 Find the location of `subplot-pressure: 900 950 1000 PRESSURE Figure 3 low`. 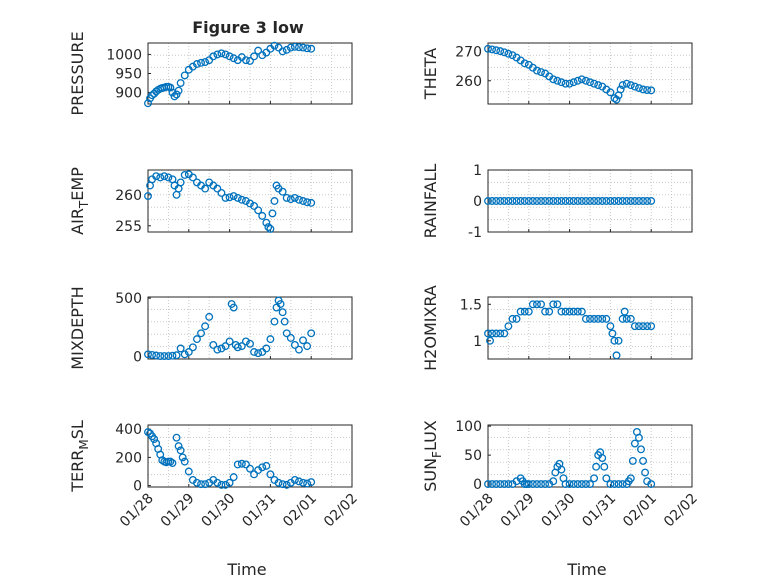

subplot-pressure: 900 950 1000 PRESSURE Figure 3 low is located at coordinates (210, 67).